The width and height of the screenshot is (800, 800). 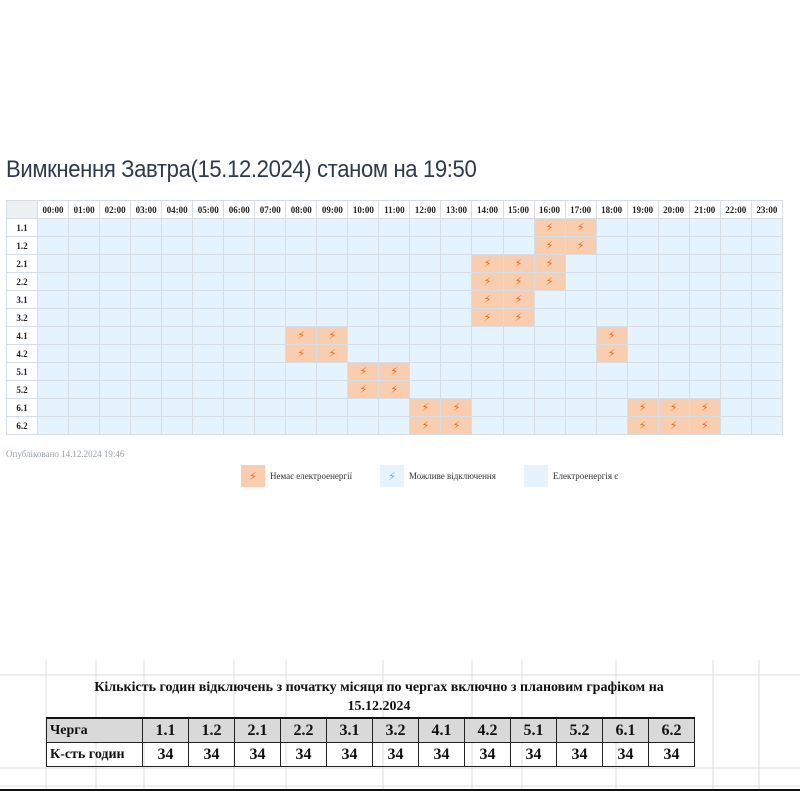 I want to click on hour-header: 20:00, so click(x=673, y=209).